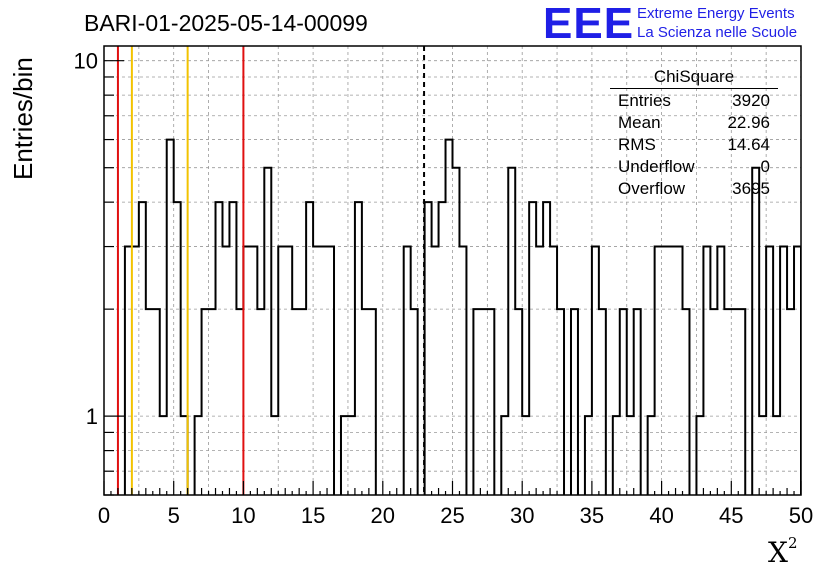 This screenshot has height=572, width=836. Describe the element at coordinates (226, 23) in the screenshot. I see `chart-title: BARI-01-2025-05-14-00099` at that location.